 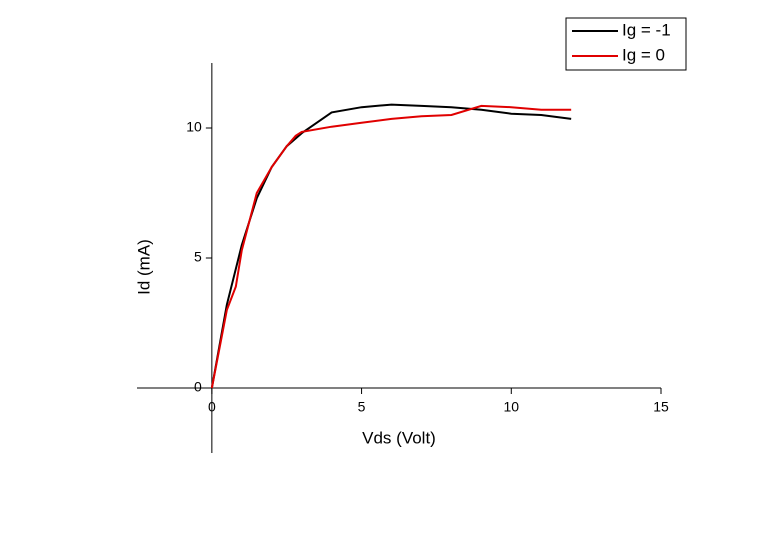 I want to click on x-tick-label: 5, so click(x=362, y=407).